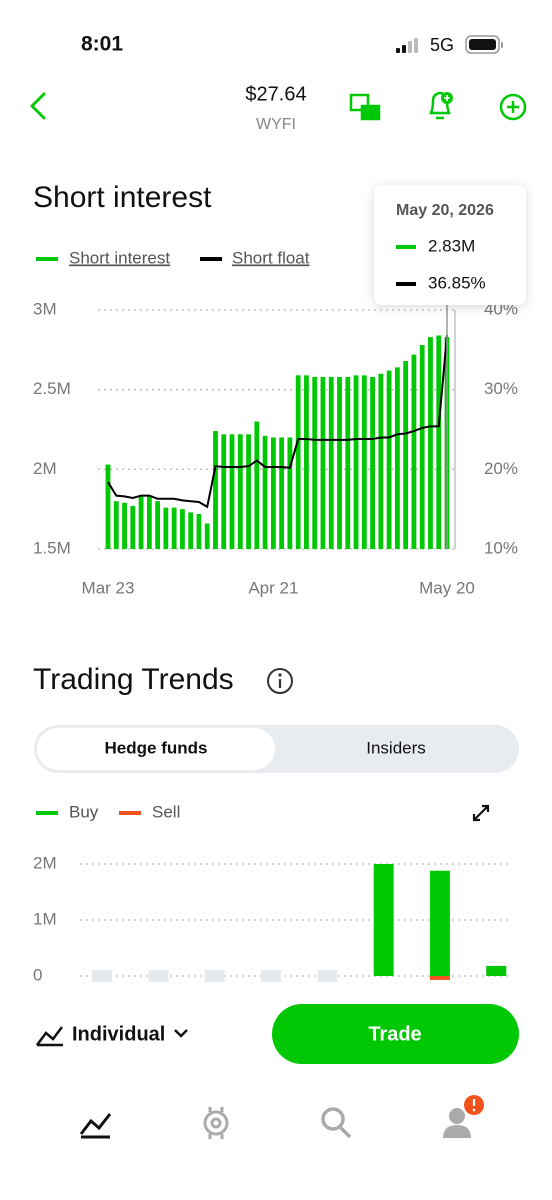 Image resolution: width=552 pixels, height=1200 pixels. What do you see at coordinates (102, 44) in the screenshot?
I see `clock: 8:01` at bounding box center [102, 44].